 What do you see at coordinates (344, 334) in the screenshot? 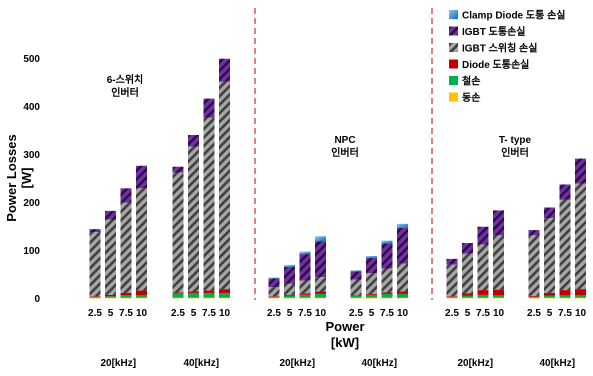
I see `x-axis-title: Power [kW]` at bounding box center [344, 334].